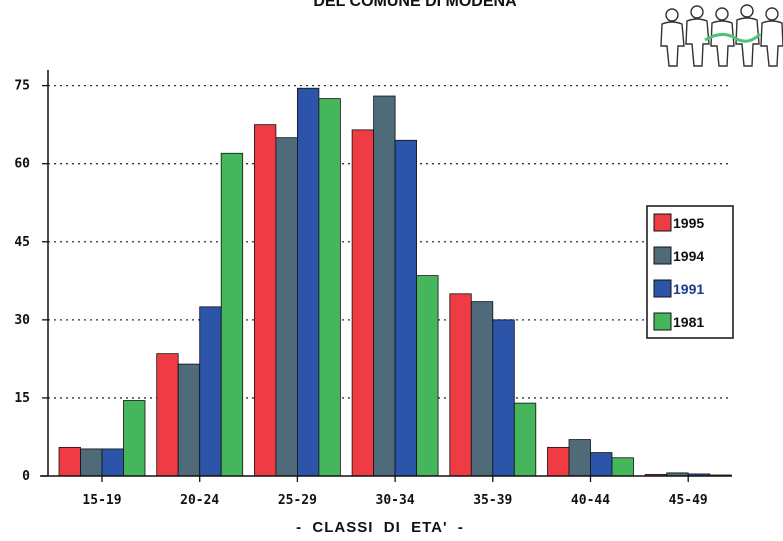  Describe the element at coordinates (688, 500) in the screenshot. I see `x-tick-label: 45-49` at that location.